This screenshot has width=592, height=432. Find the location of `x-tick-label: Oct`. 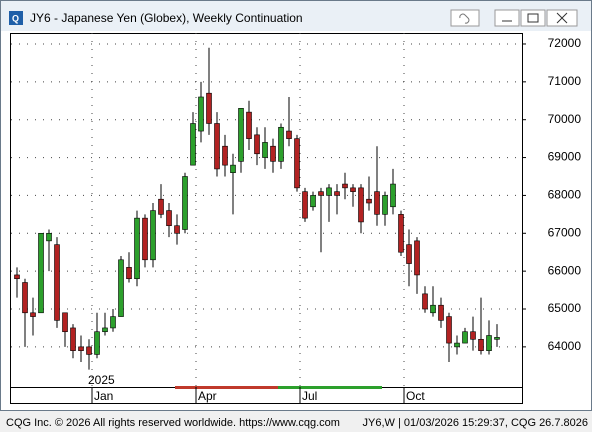

x-tick-label: Oct is located at coordinates (415, 396).